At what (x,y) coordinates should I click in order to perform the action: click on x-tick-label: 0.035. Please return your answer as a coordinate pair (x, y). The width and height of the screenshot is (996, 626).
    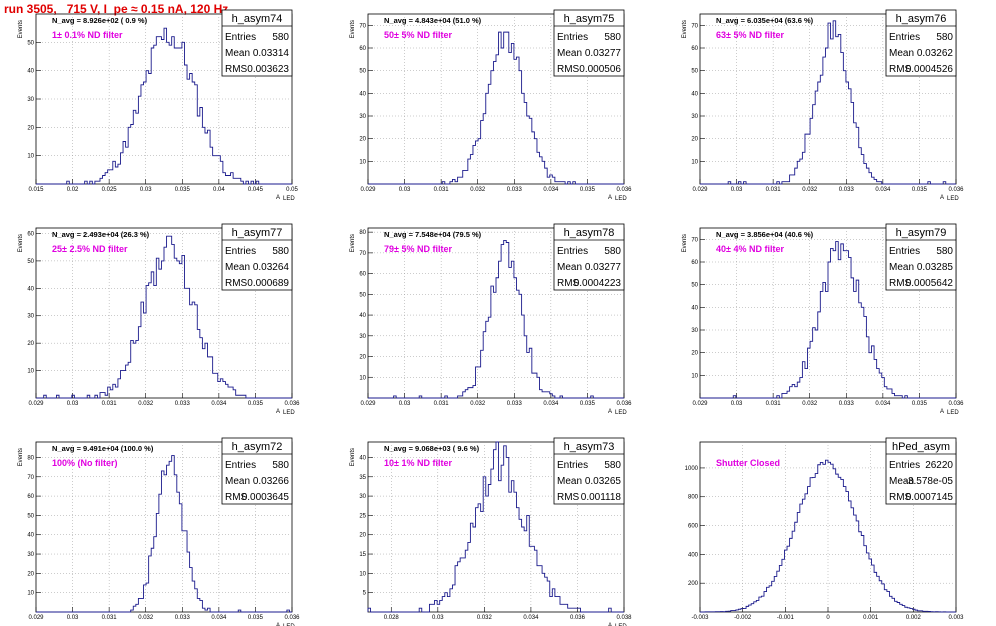
    Looking at the image, I should click on (920, 404).